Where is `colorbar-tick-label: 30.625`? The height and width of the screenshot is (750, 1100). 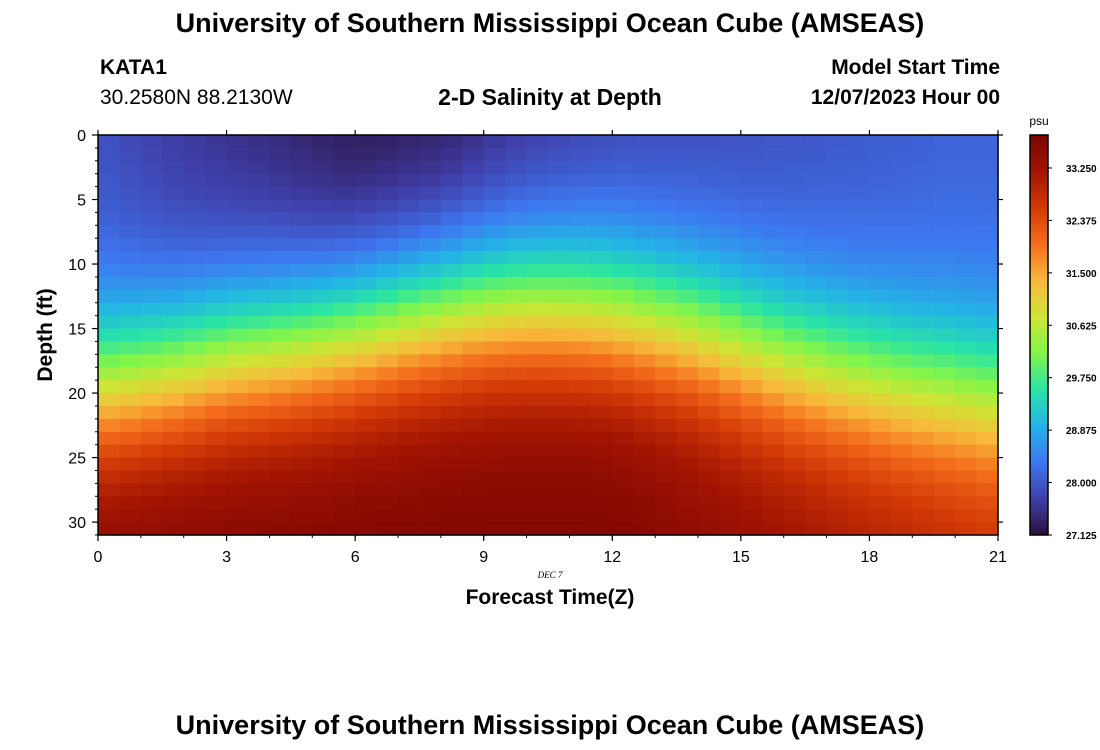 colorbar-tick-label: 30.625 is located at coordinates (1081, 326).